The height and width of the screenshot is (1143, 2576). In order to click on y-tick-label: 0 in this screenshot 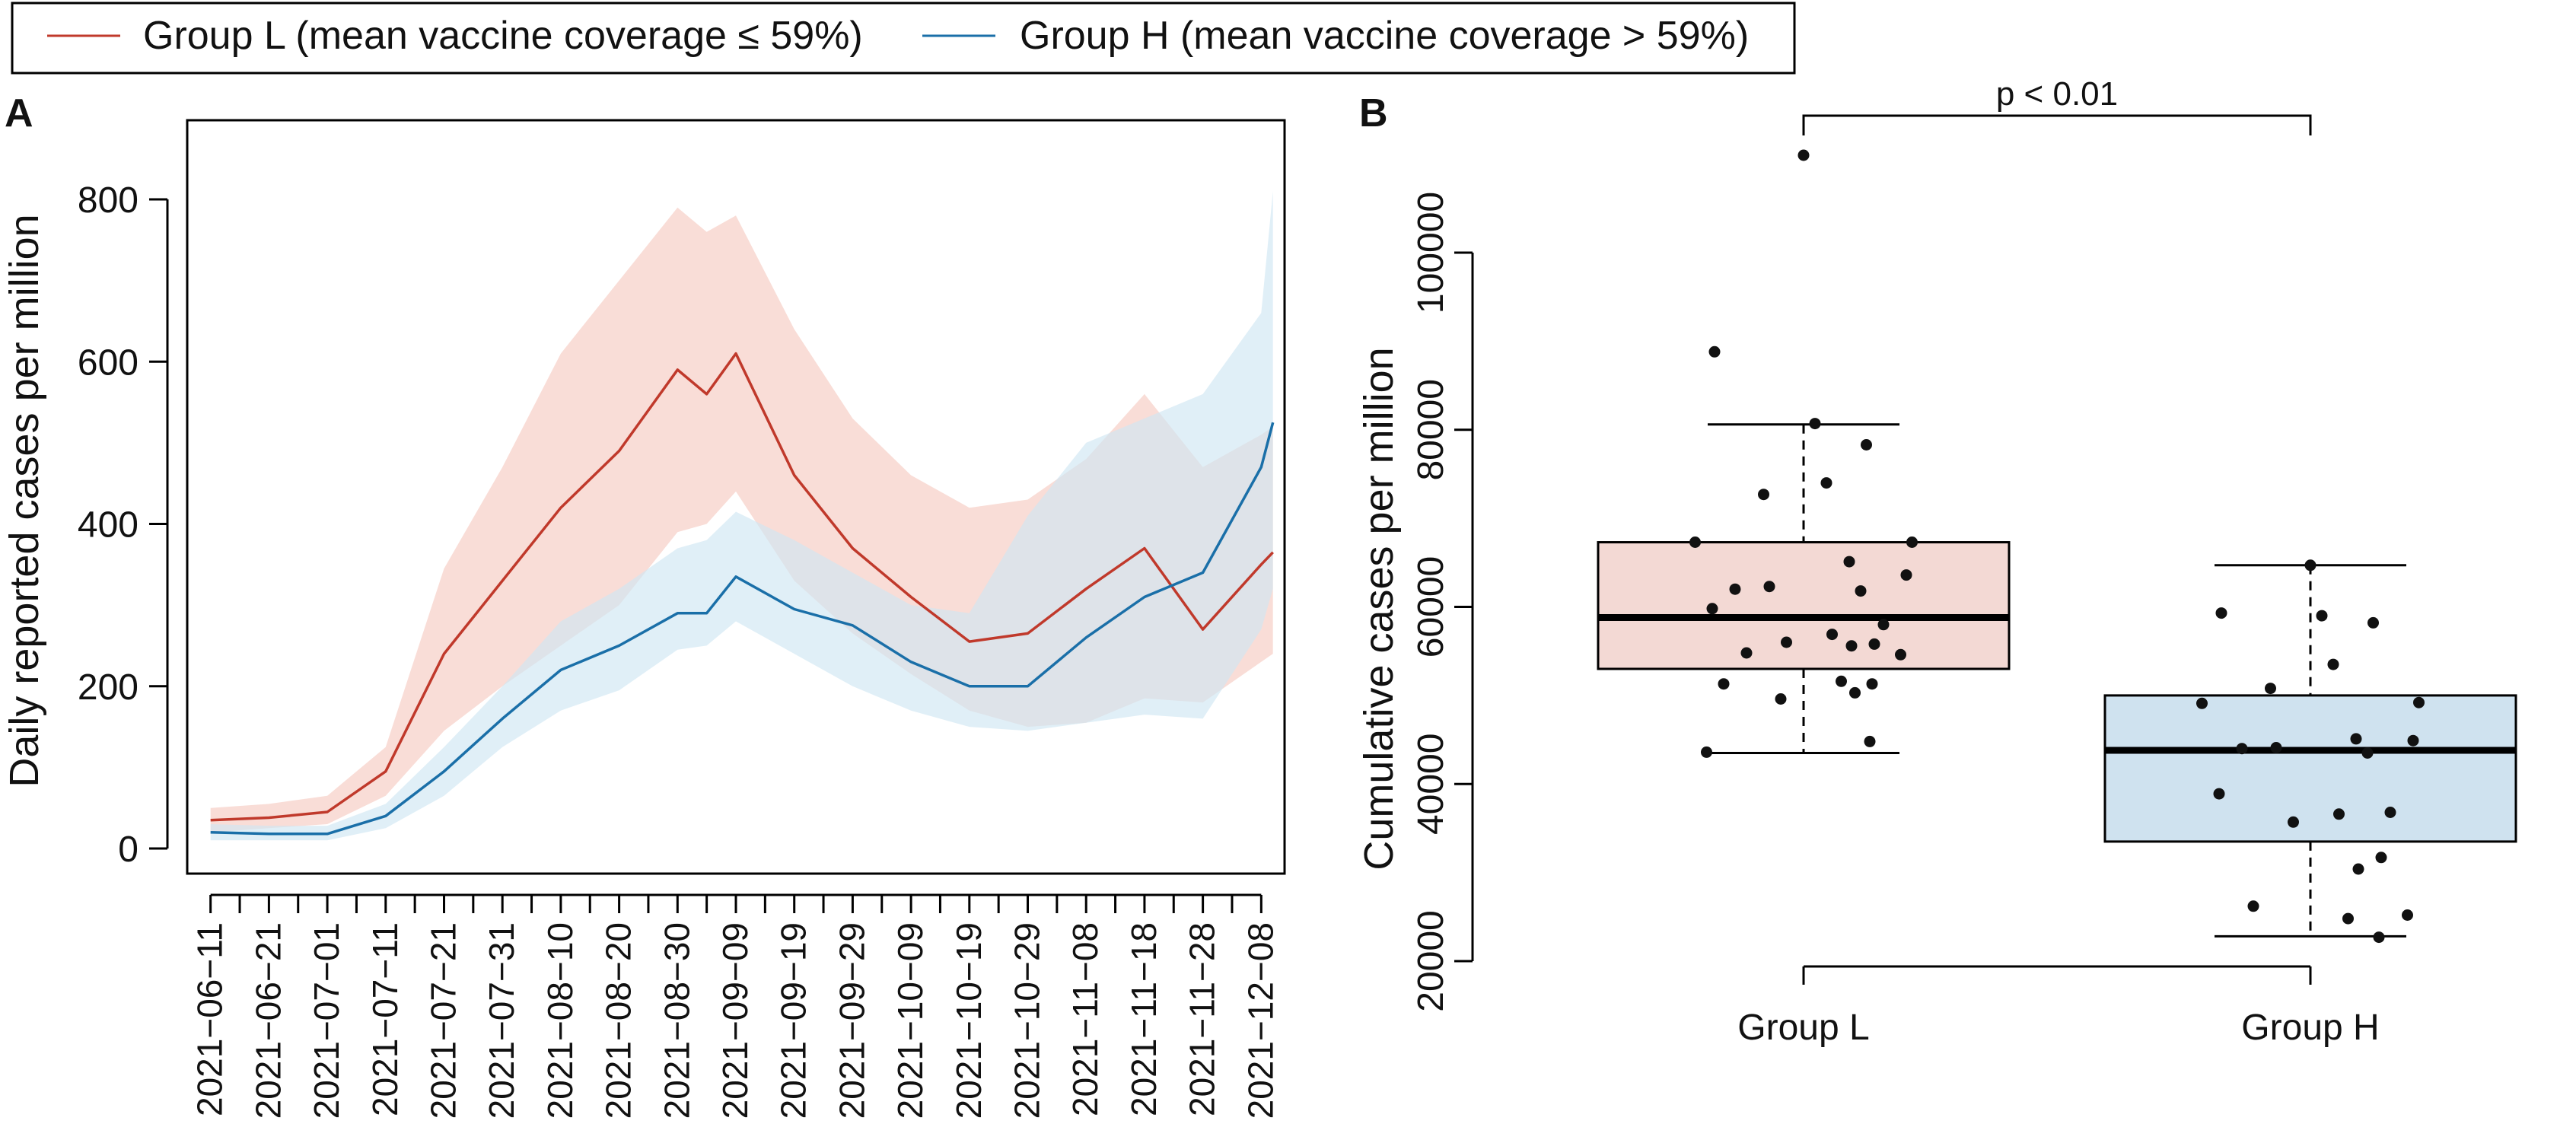, I will do `click(128, 850)`.